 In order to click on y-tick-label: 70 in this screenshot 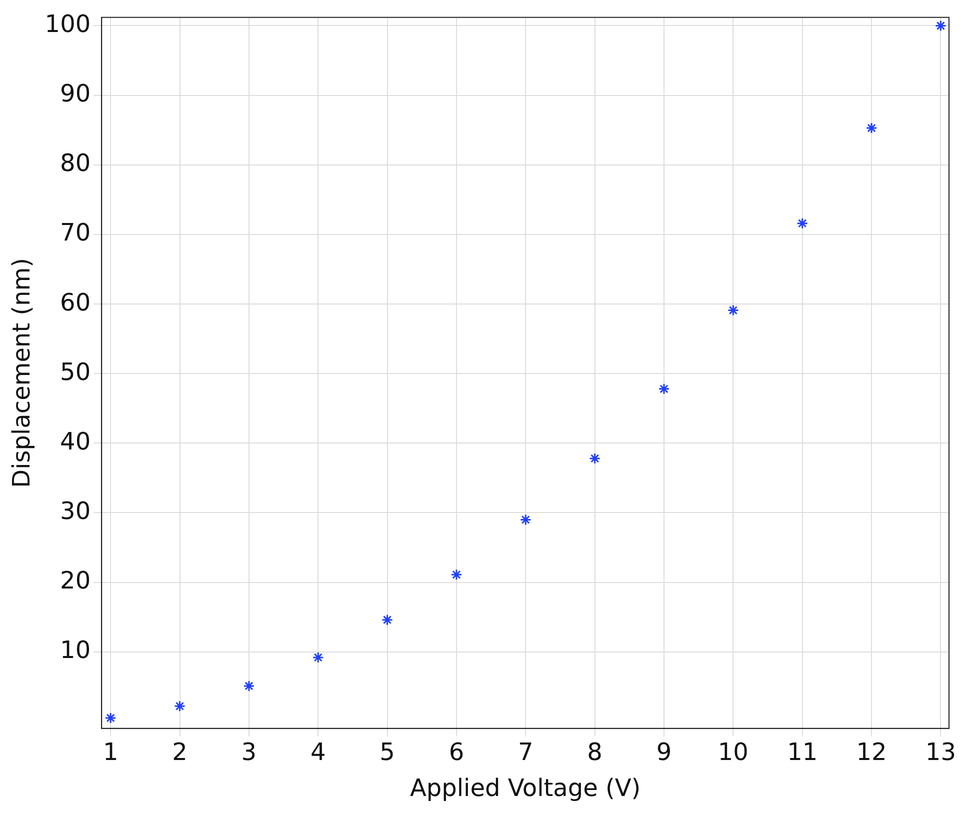, I will do `click(75, 232)`.